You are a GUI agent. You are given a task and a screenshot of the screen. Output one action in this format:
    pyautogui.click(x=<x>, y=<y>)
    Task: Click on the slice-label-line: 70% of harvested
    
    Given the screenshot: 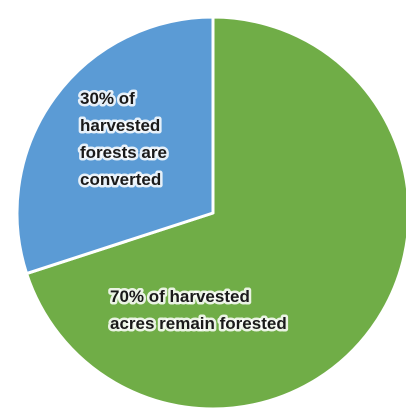 What is the action you would take?
    pyautogui.click(x=180, y=296)
    